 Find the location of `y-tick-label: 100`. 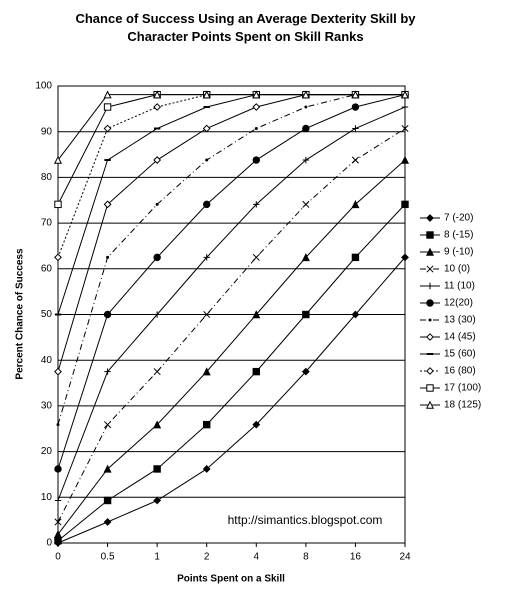

y-tick-label: 100 is located at coordinates (43, 86).